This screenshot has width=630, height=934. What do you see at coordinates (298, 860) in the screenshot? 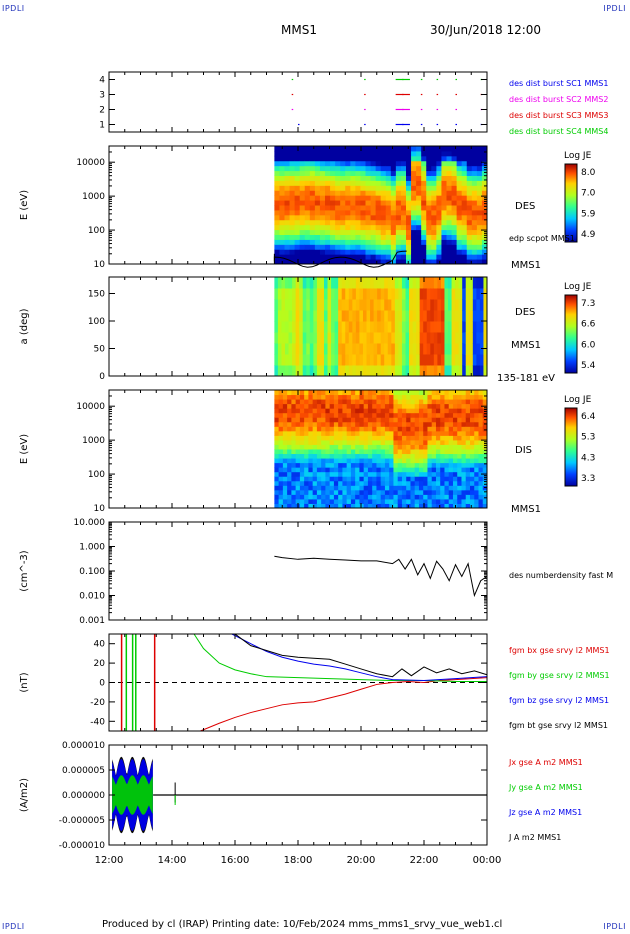
I see `x-tick-label: 18:00` at bounding box center [298, 860].